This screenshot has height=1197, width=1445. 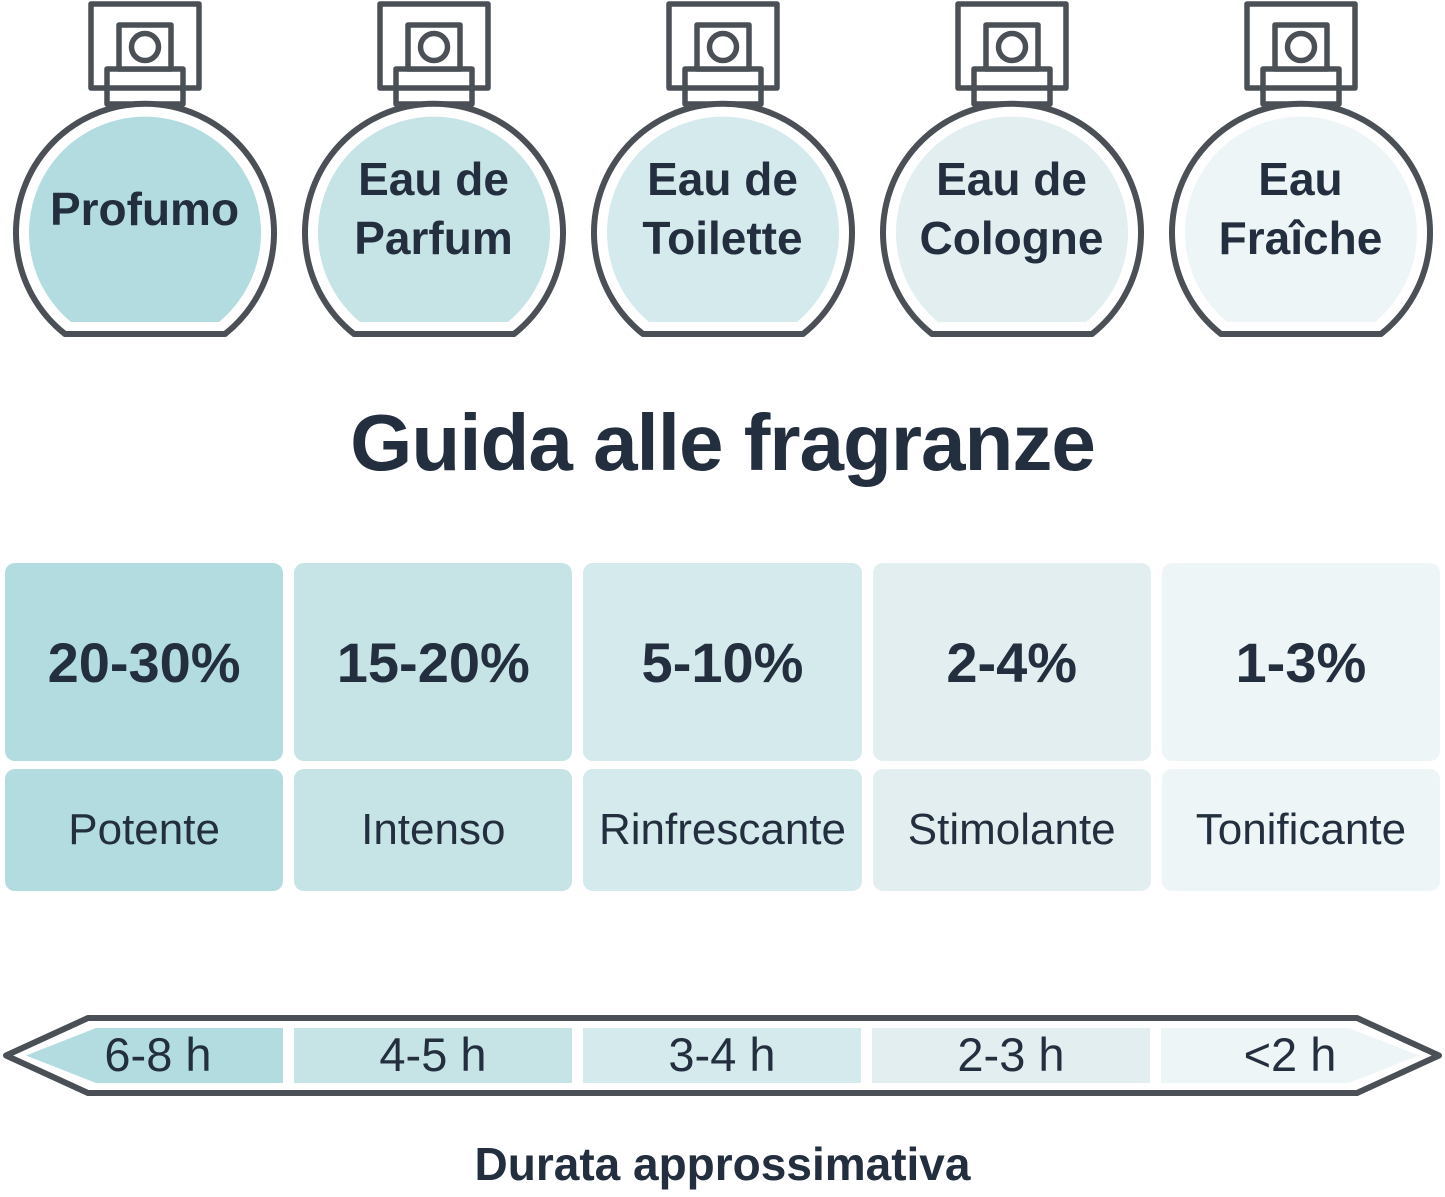 What do you see at coordinates (433, 662) in the screenshot?
I see `concentration-cell-eau-de-parfum: 15-20%` at bounding box center [433, 662].